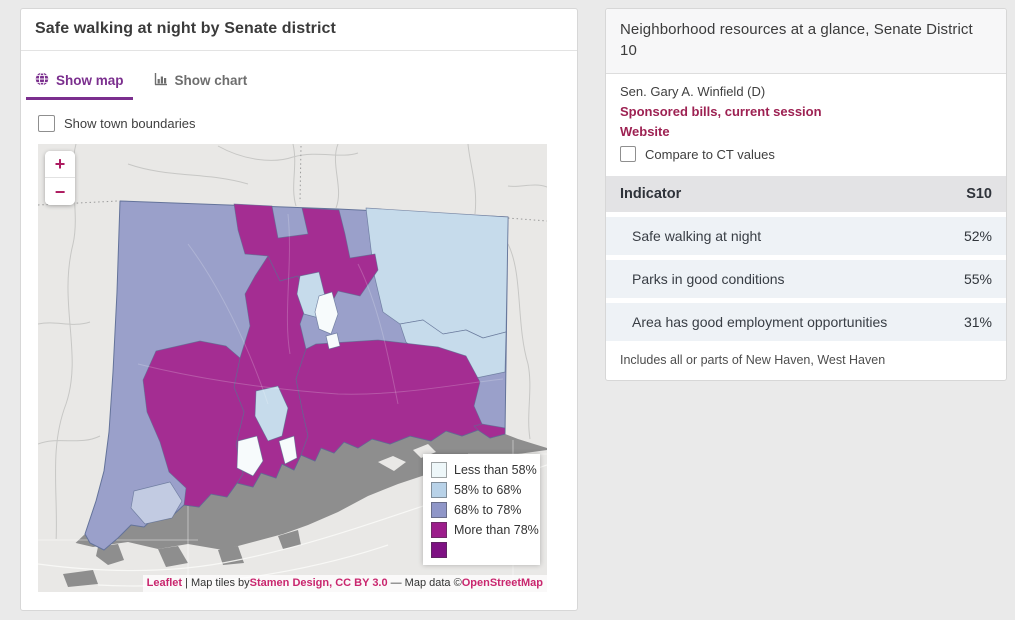  Describe the element at coordinates (307, 123) in the screenshot. I see `town-boundaries-row: Show town boundaries` at that location.